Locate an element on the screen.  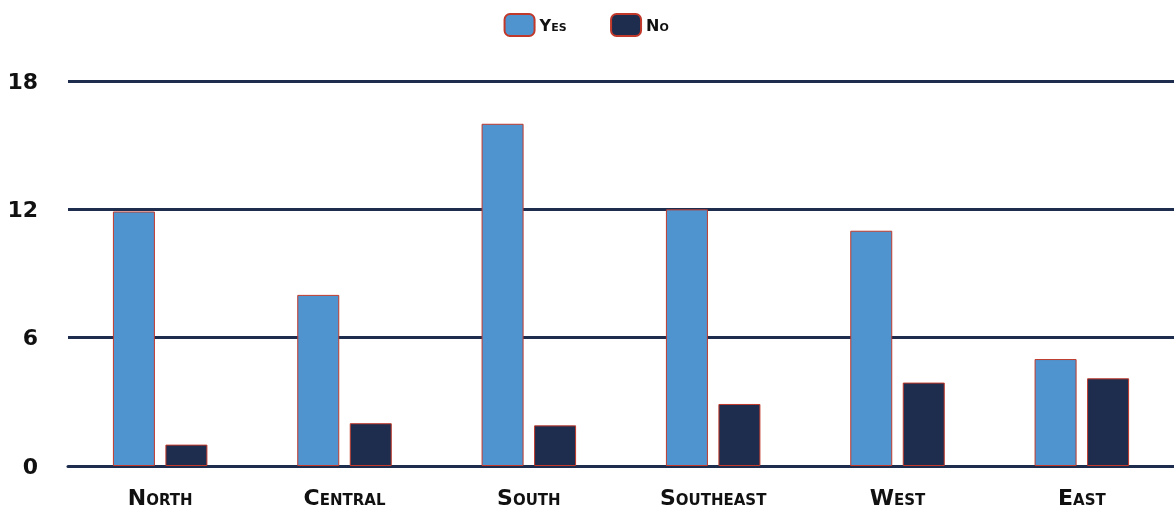
x-tick-label: Southeast is located at coordinates (713, 497).